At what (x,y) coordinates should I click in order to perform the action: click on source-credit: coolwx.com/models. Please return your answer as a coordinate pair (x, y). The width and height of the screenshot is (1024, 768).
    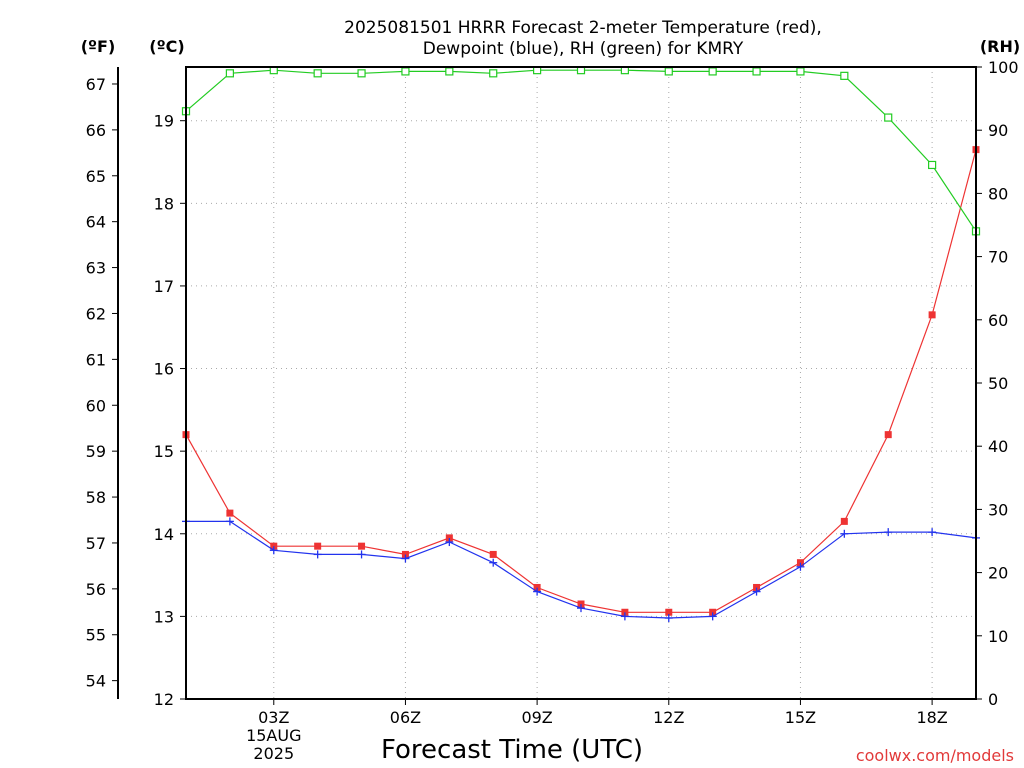
    Looking at the image, I should click on (935, 755).